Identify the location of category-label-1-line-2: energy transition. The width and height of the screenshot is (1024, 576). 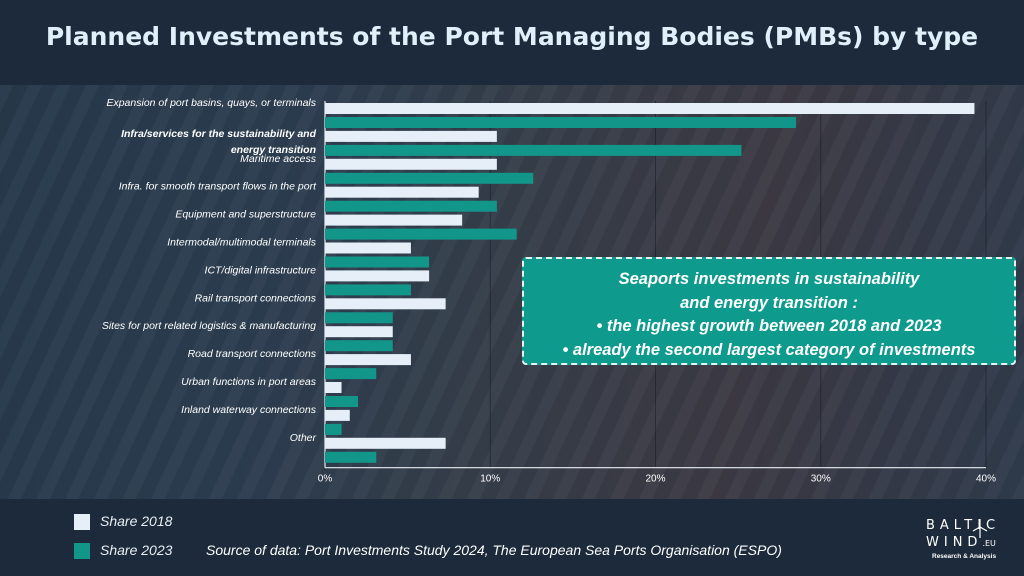
(273, 150).